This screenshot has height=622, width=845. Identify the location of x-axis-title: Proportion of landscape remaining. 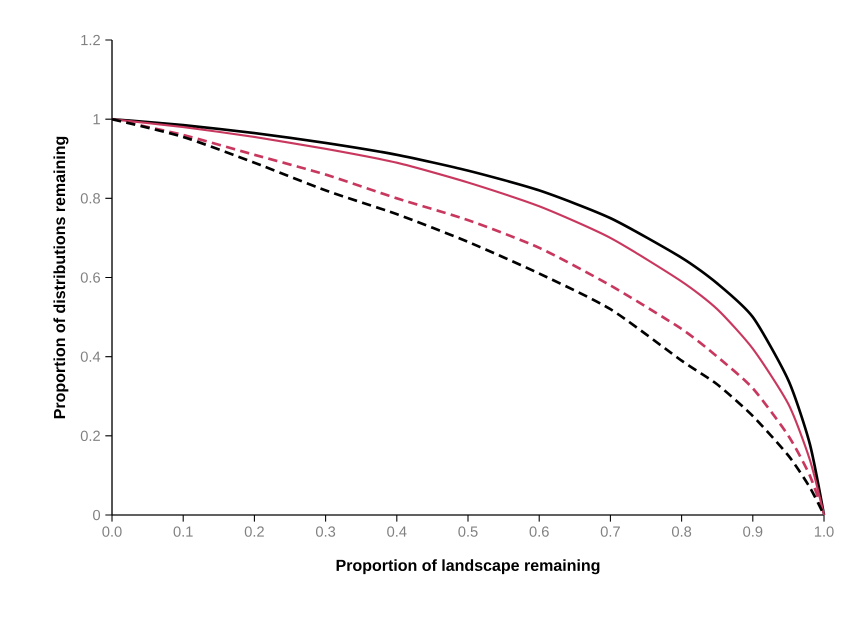
(468, 566).